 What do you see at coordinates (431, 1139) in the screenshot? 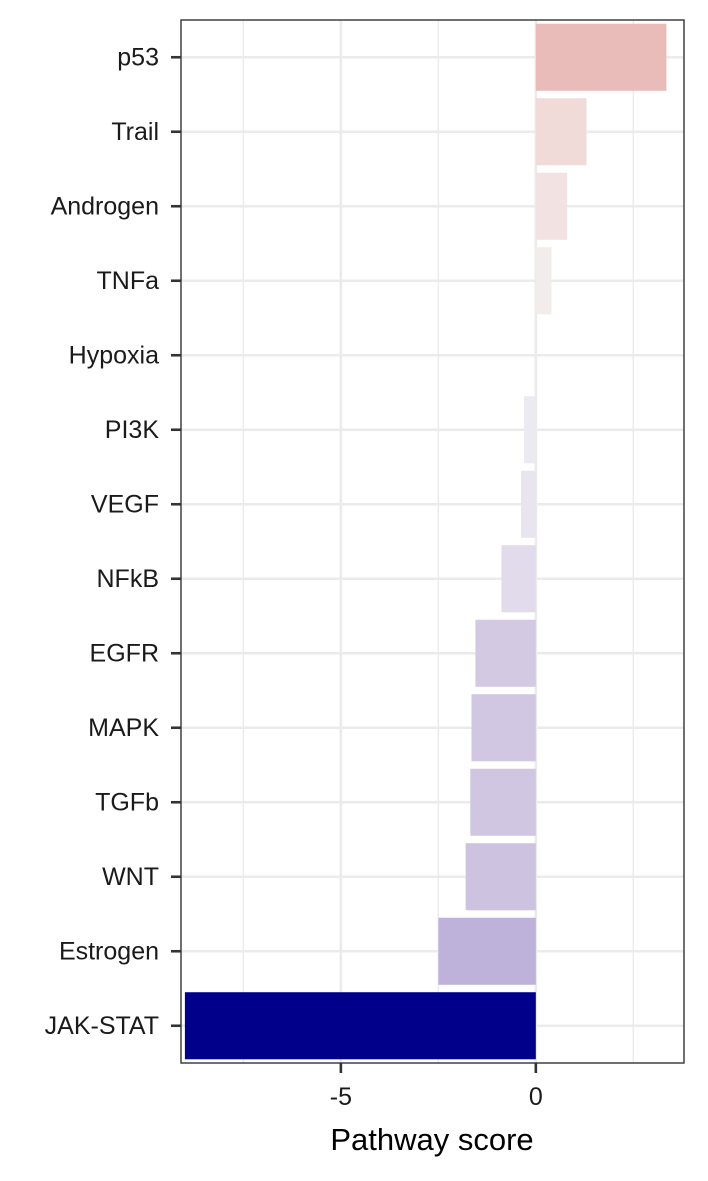
I see `x-axis-title: Pathway score` at bounding box center [431, 1139].